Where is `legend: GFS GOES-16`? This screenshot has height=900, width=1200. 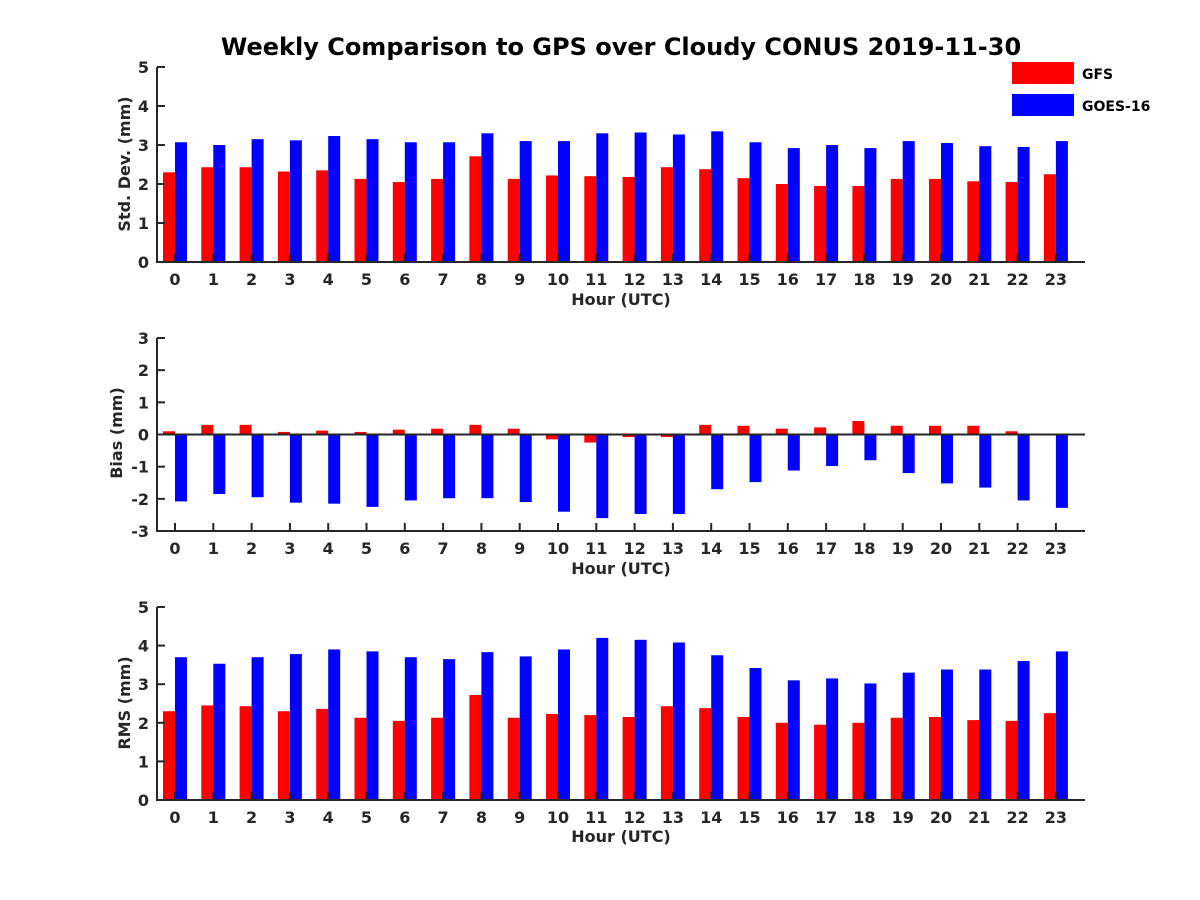 legend: GFS GOES-16 is located at coordinates (1081, 89).